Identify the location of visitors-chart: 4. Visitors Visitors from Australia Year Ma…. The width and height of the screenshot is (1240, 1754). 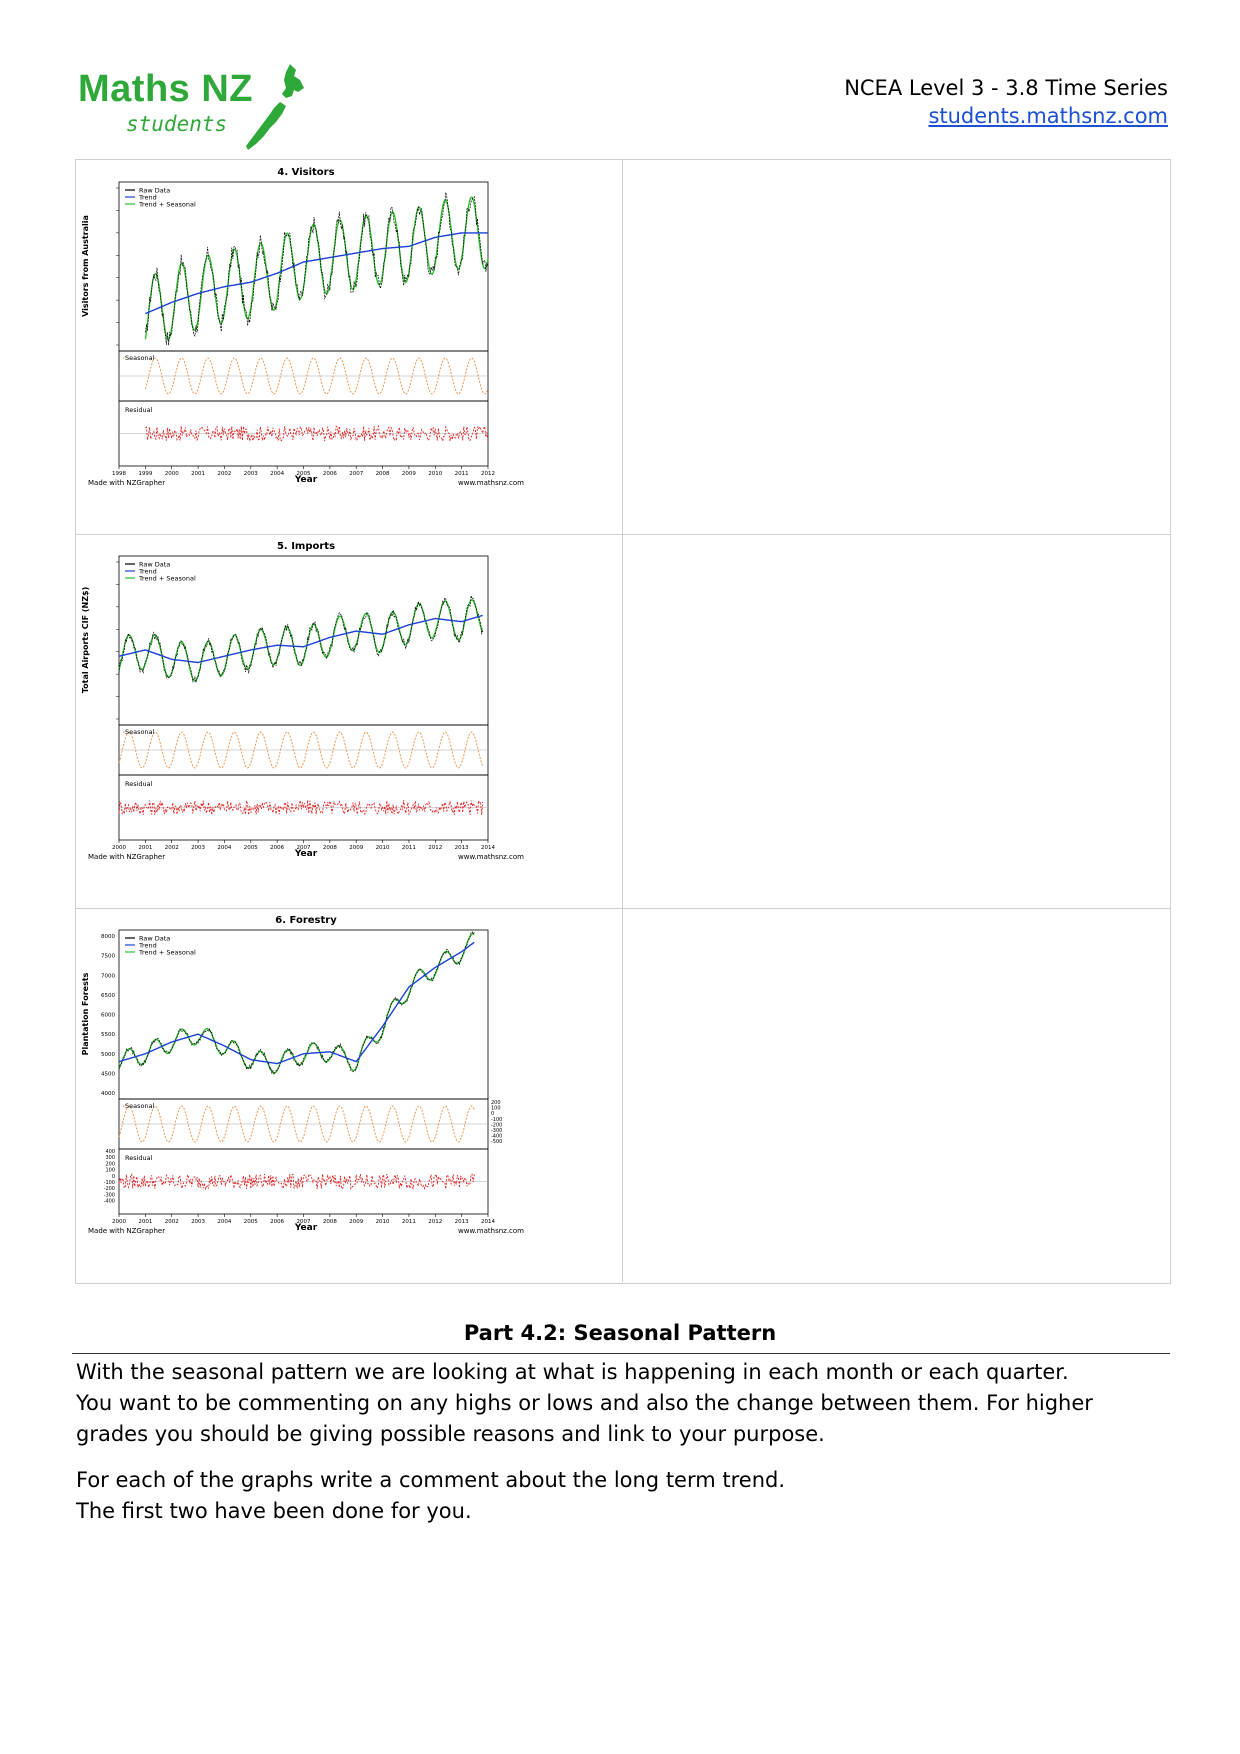
(302, 327).